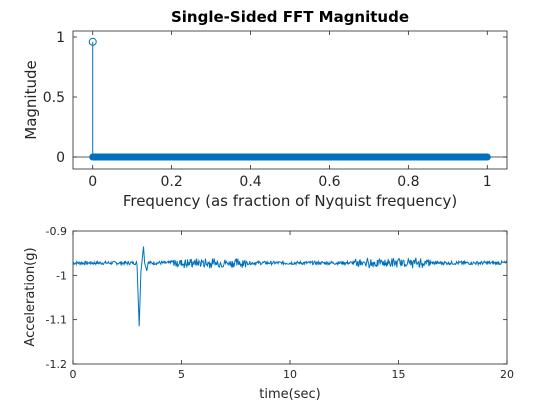 This screenshot has width=560, height=420. Describe the element at coordinates (329, 182) in the screenshot. I see `fft-xtick-label: 0.6` at that location.